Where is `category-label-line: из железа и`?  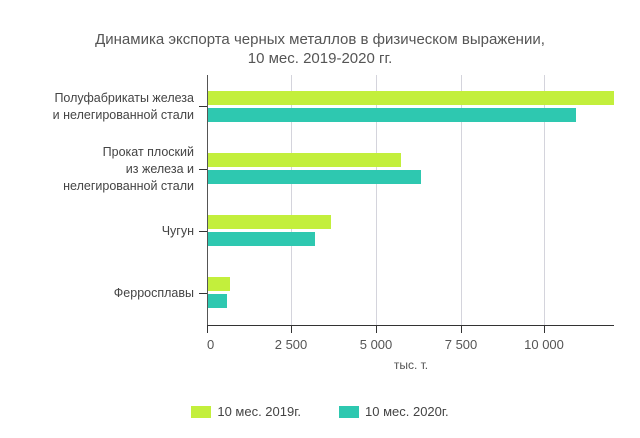 category-label-line: из железа и is located at coordinates (159, 169).